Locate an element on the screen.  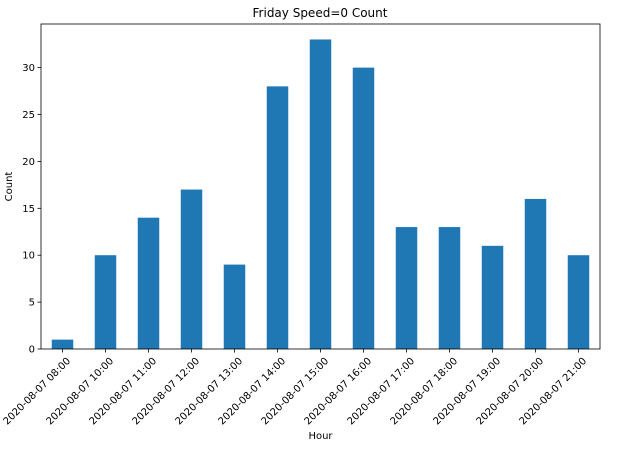
y-tick-label-2: 10 is located at coordinates (28, 256).